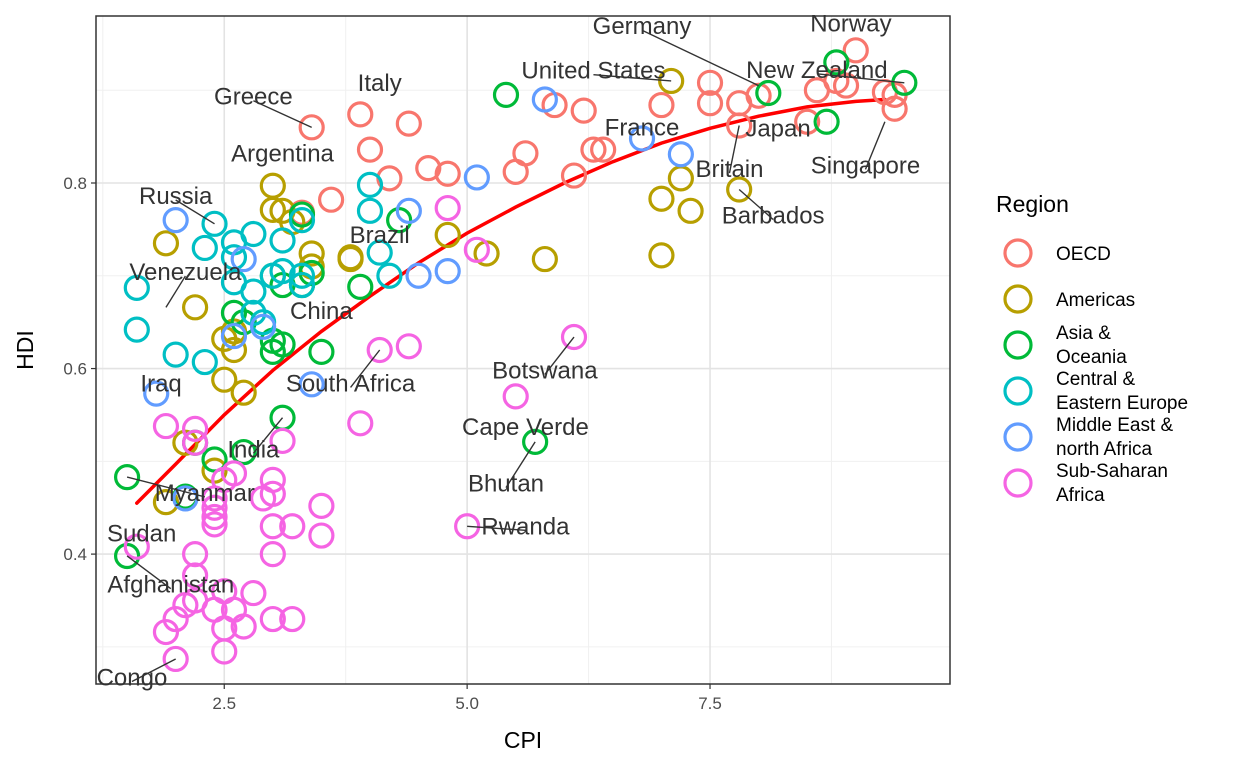 This screenshot has width=1248, height=768. What do you see at coordinates (777, 128) in the screenshot?
I see `annotation-label: Japan` at bounding box center [777, 128].